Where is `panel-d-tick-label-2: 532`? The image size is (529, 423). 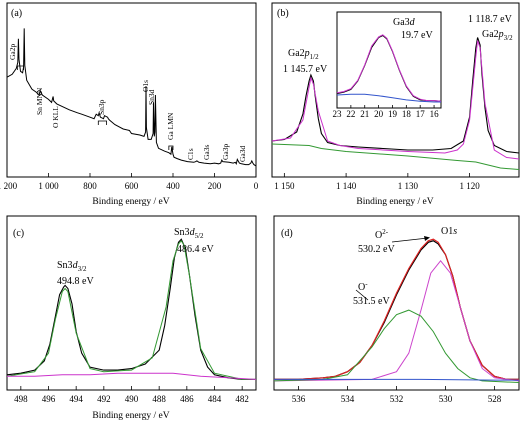 panel-d-tick-label-2: 532 is located at coordinates (397, 399).